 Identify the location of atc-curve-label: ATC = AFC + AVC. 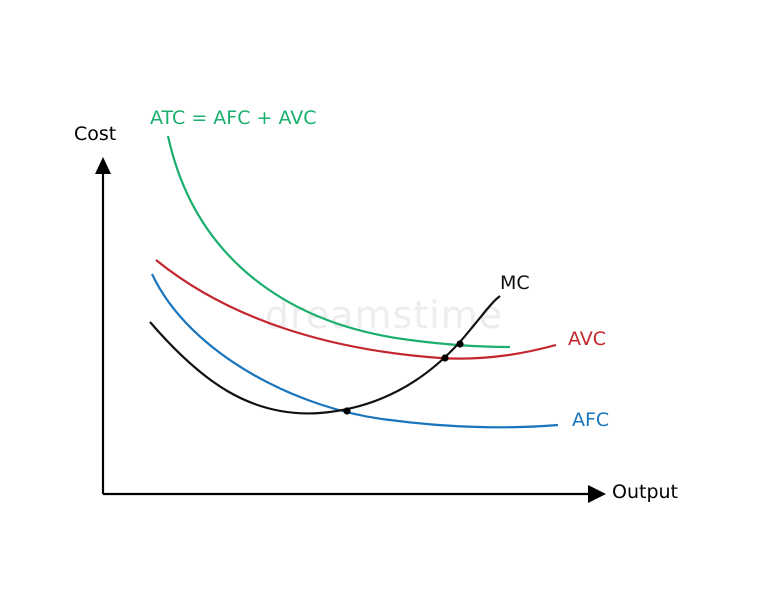
(233, 118).